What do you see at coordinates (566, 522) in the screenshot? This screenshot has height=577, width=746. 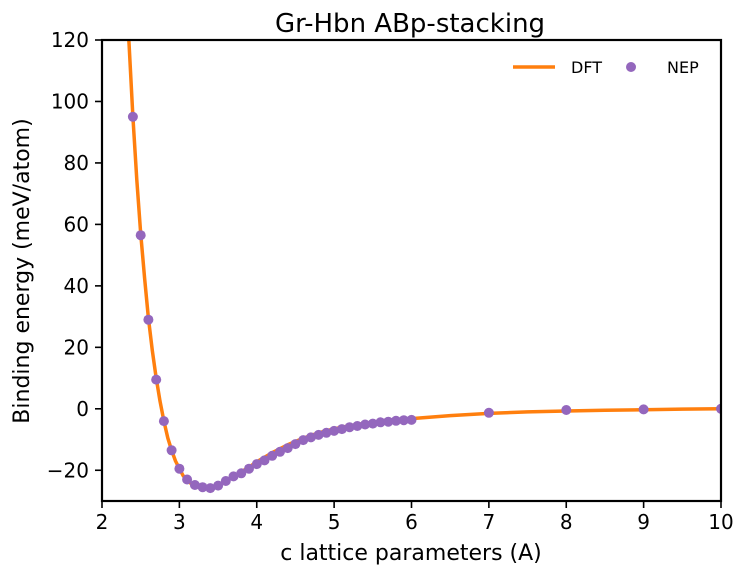 I see `x-tick-label: 8` at bounding box center [566, 522].